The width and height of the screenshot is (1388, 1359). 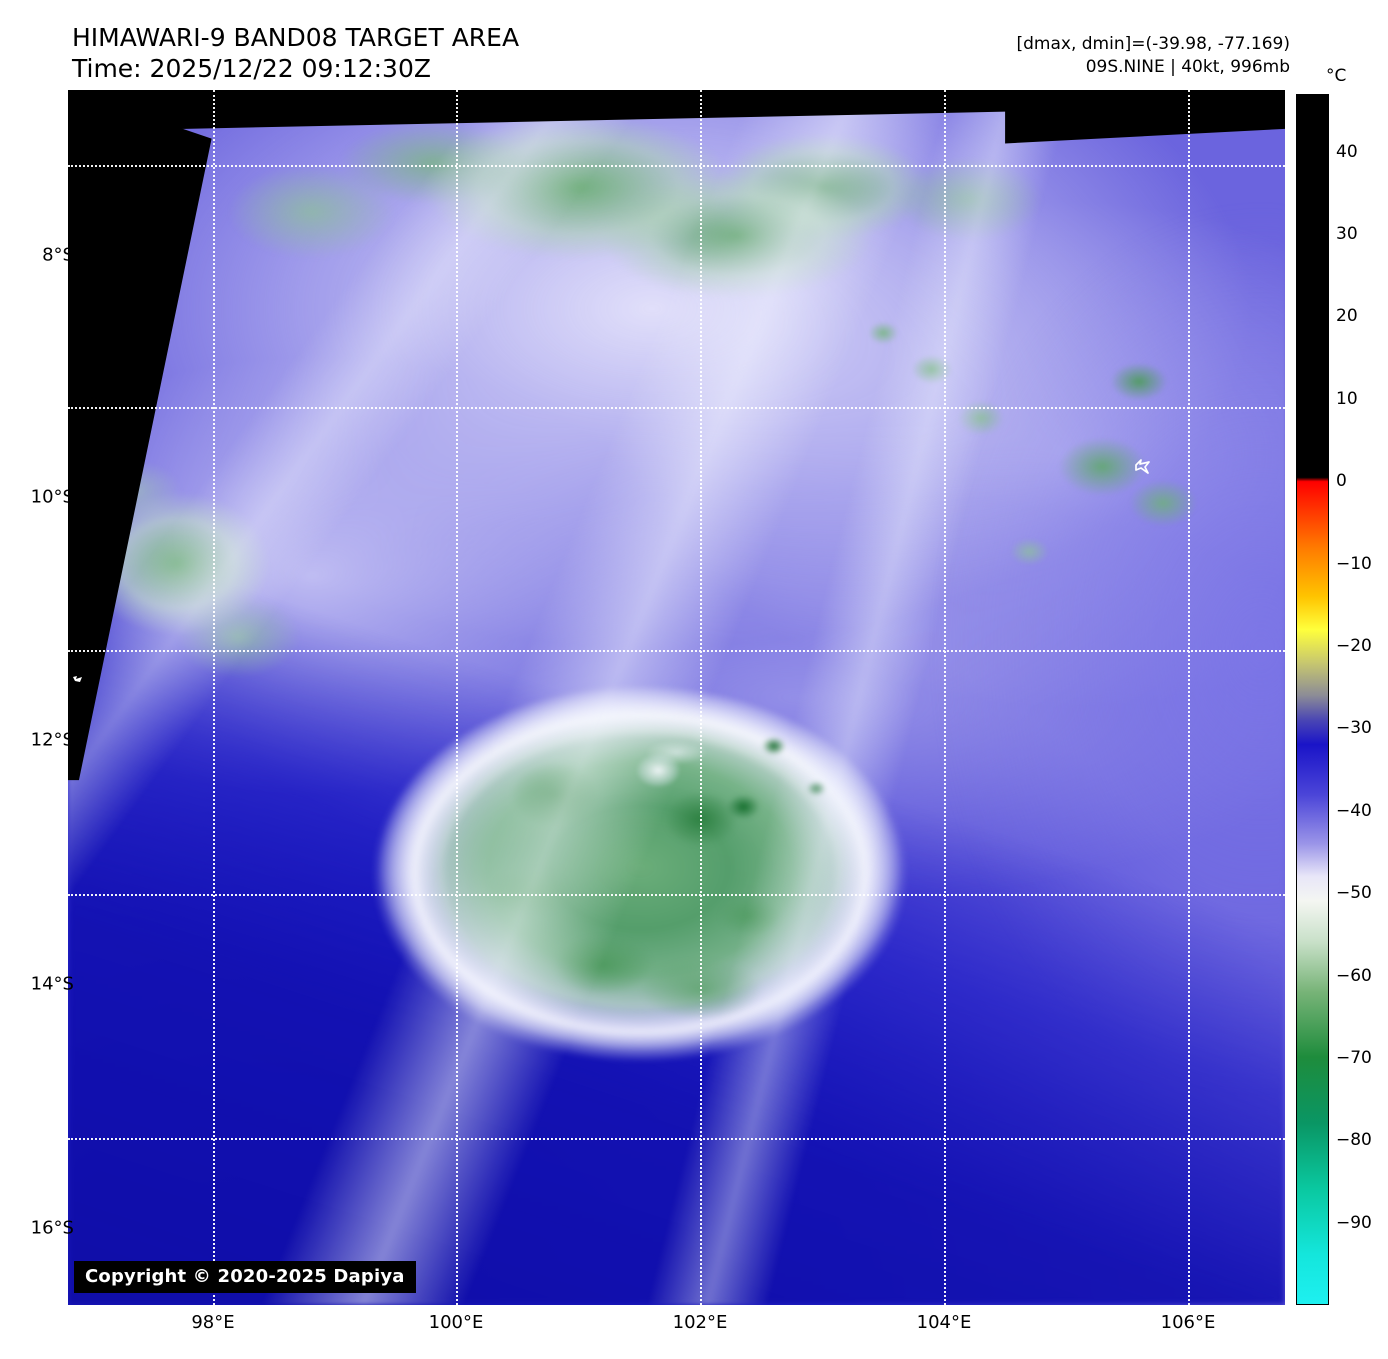 I want to click on storm-info-label: 09S.NINE | 40kt, 996mb, so click(x=1187, y=67).